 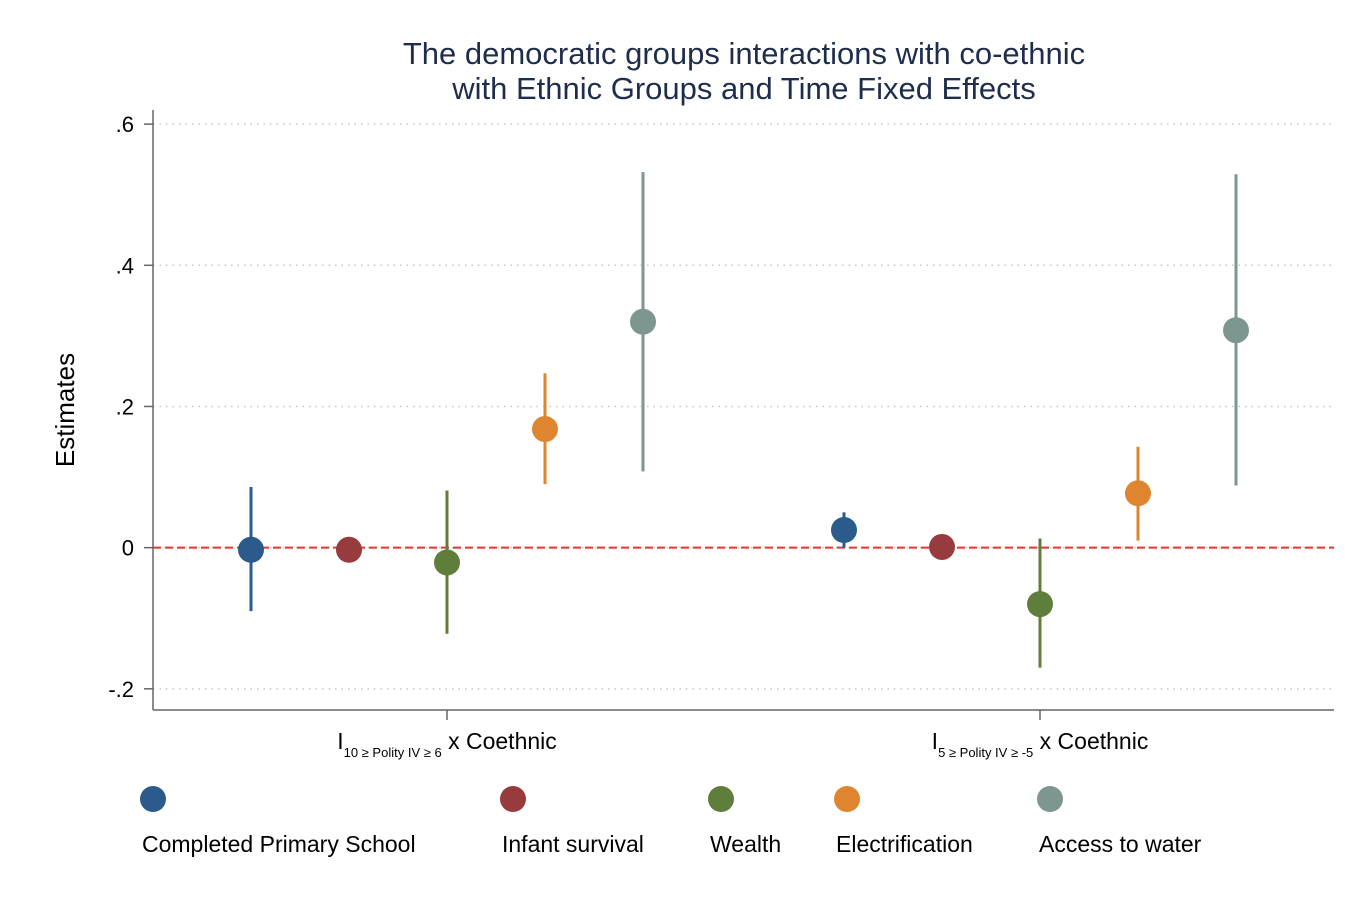 What do you see at coordinates (447, 744) in the screenshot?
I see `x-category-label-0: I10 ≥ Polity IV ≥ 6 x Coethnic` at bounding box center [447, 744].